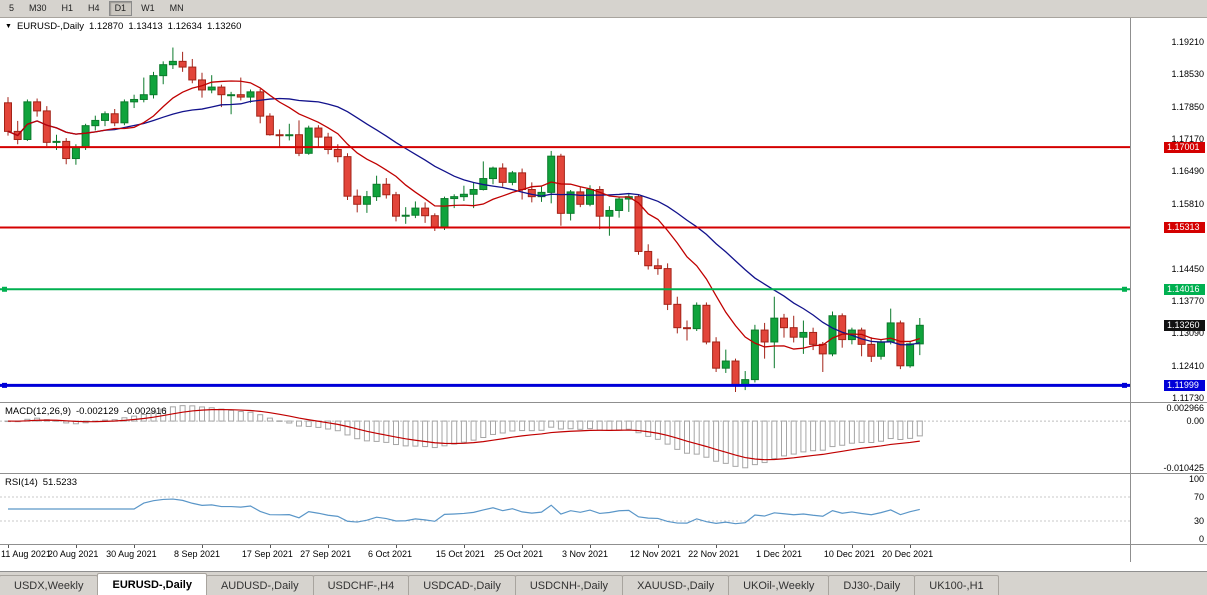 The height and width of the screenshot is (595, 1207). I want to click on time-axis-label: 6 Oct 2021, so click(390, 554).